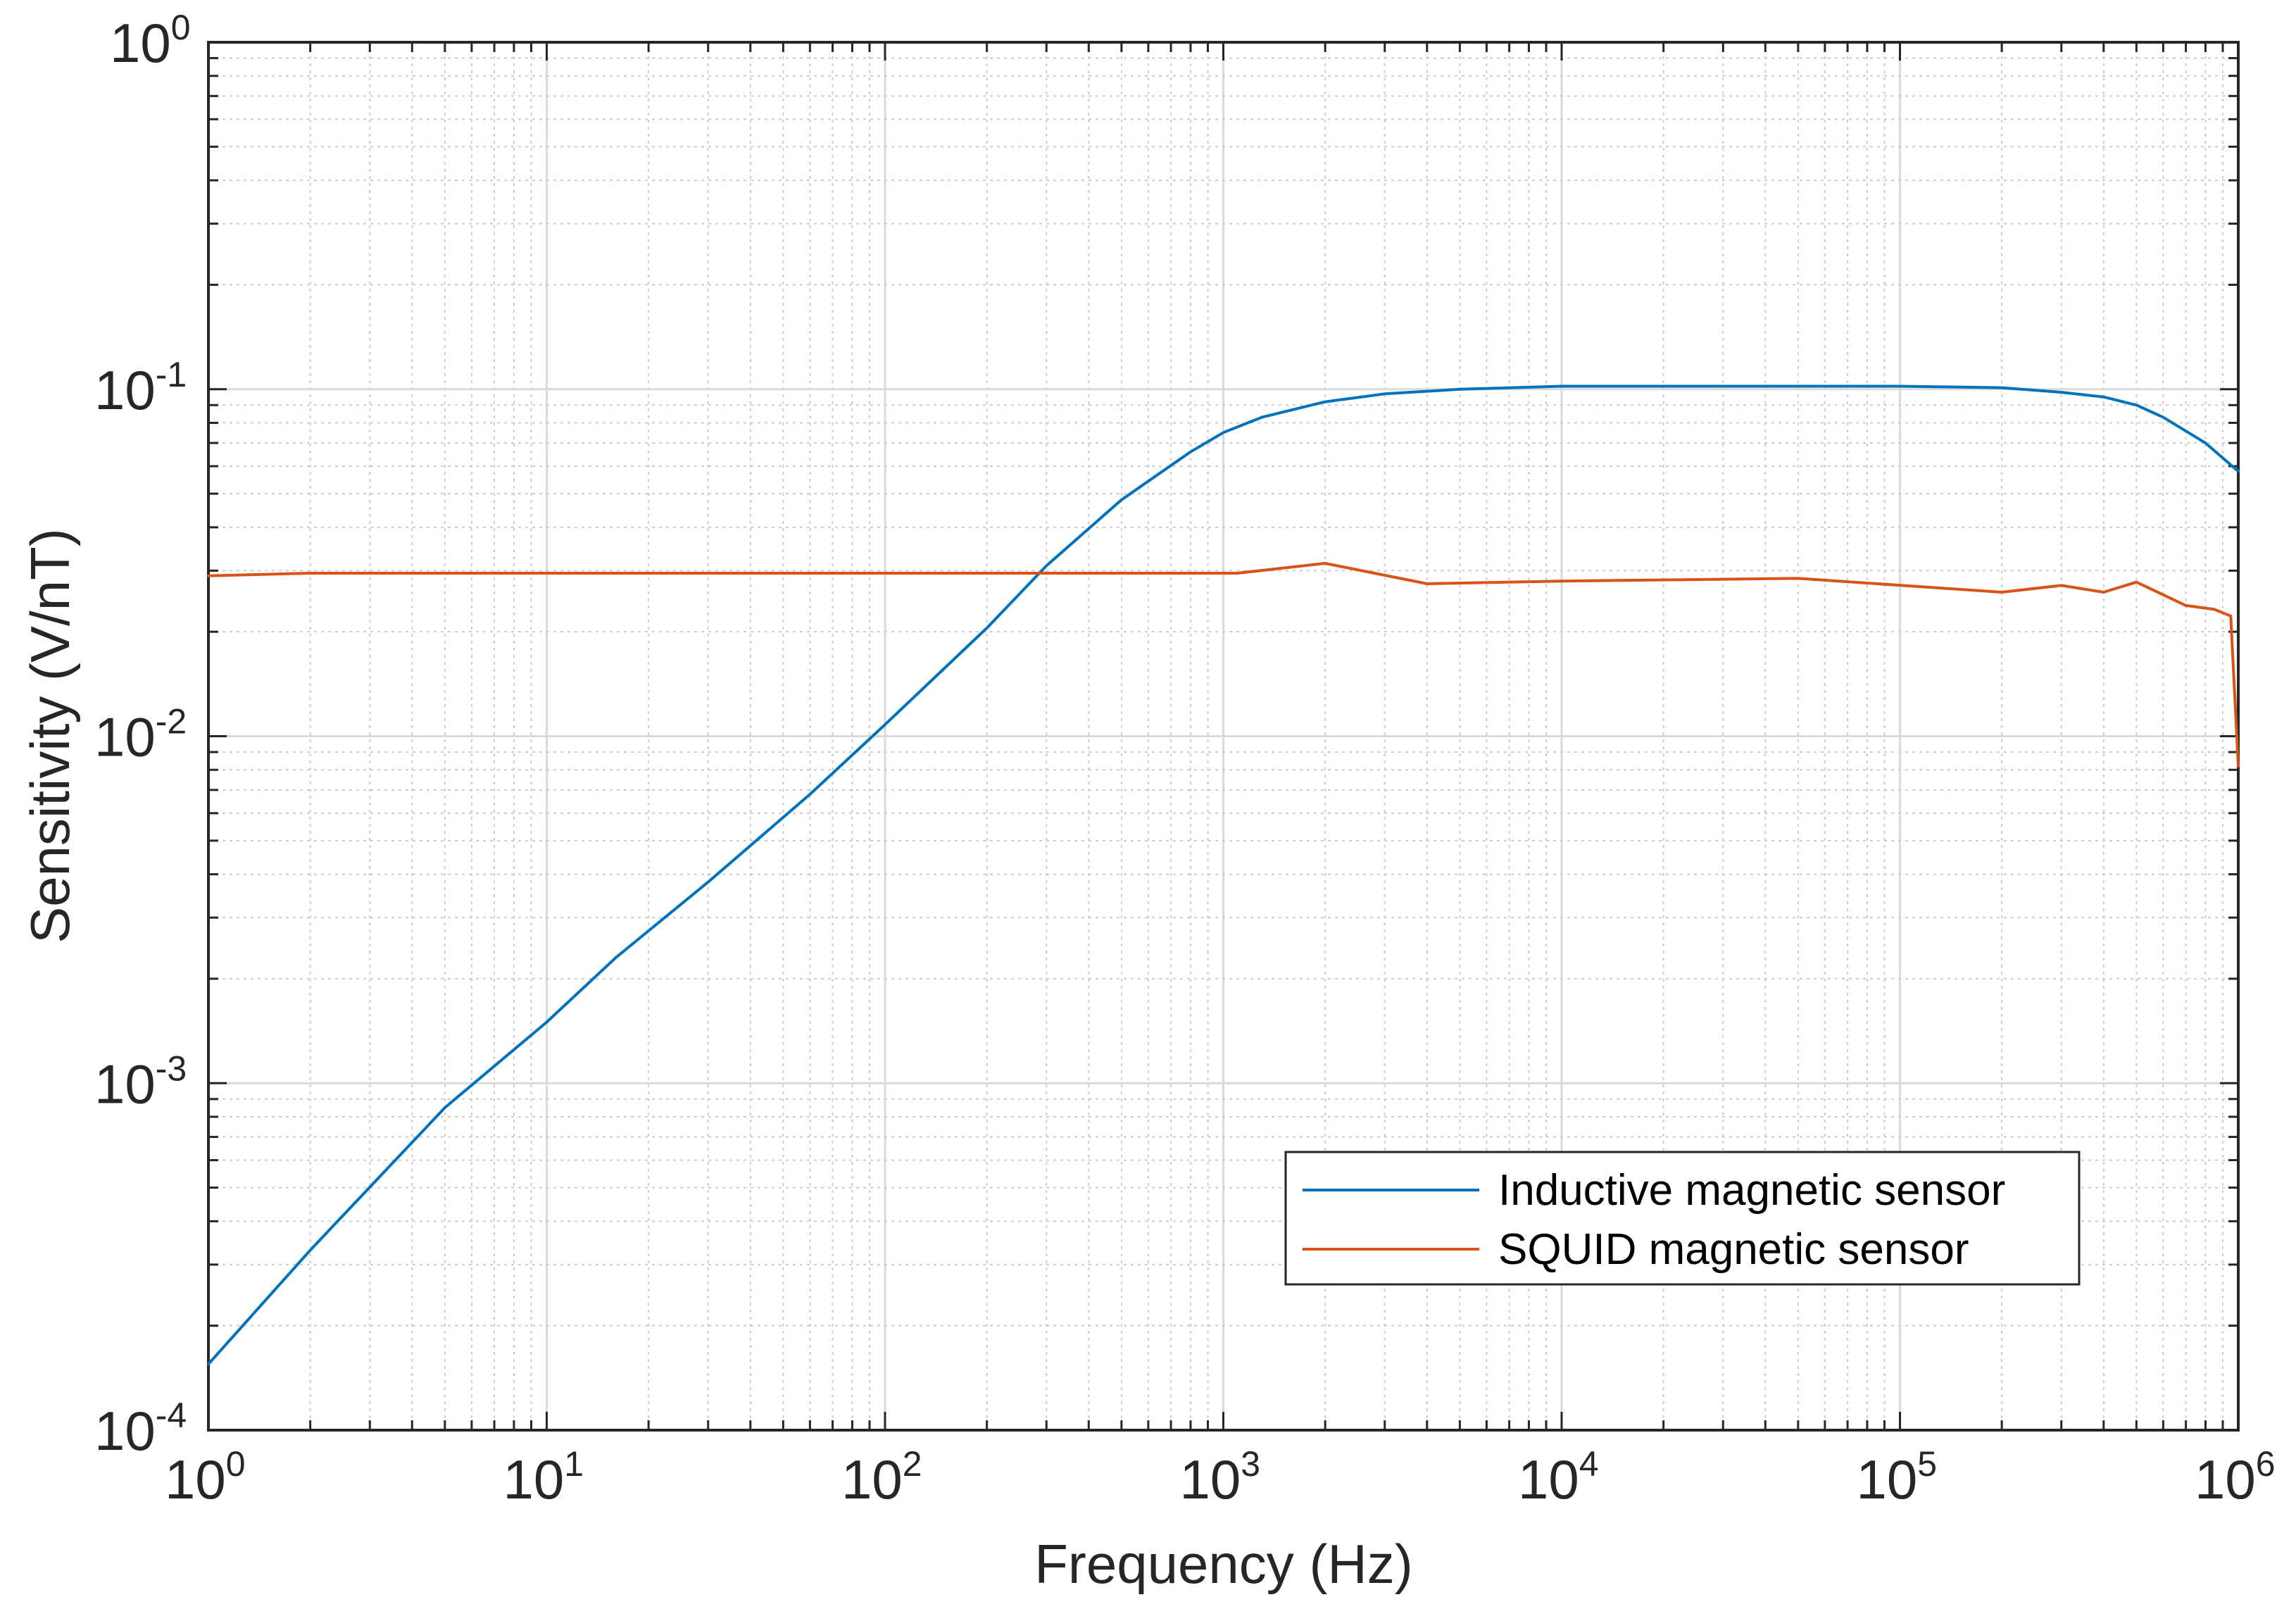 The image size is (2296, 1609). I want to click on x-tick-label: 10⁶, so click(2235, 1477).